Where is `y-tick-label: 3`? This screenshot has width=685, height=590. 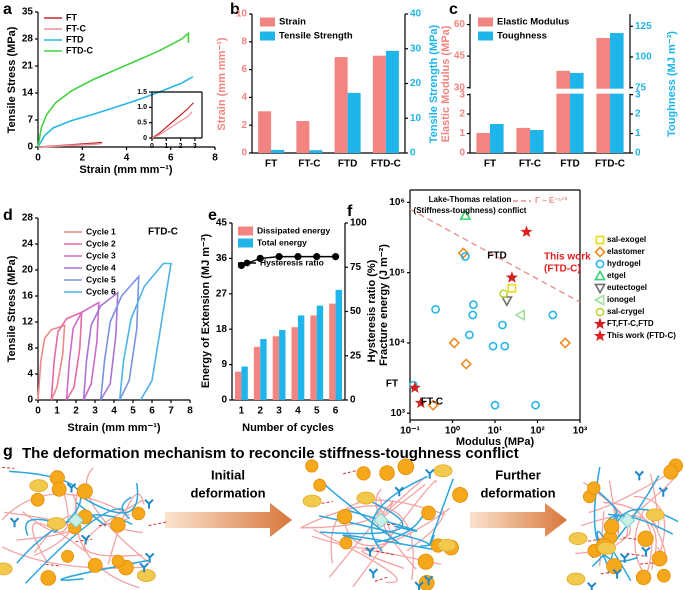 y-tick-label: 3 is located at coordinates (462, 94).